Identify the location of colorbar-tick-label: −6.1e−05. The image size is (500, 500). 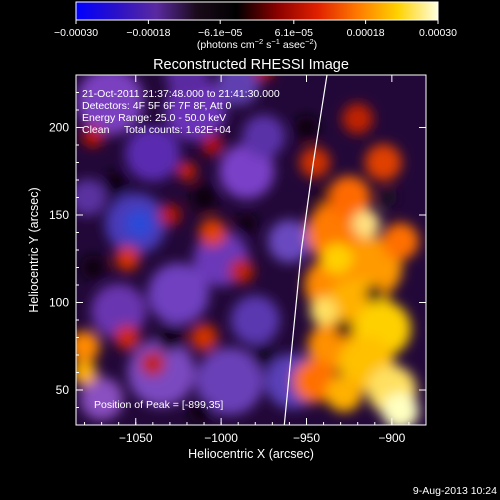
(220, 33).